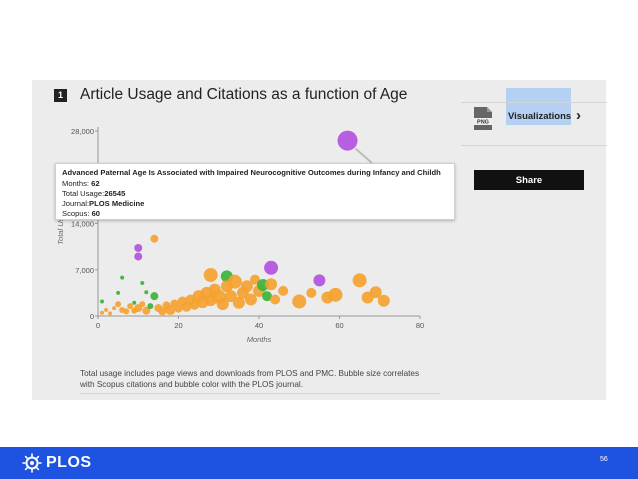  I want to click on side-divider-bottom, so click(534, 145).